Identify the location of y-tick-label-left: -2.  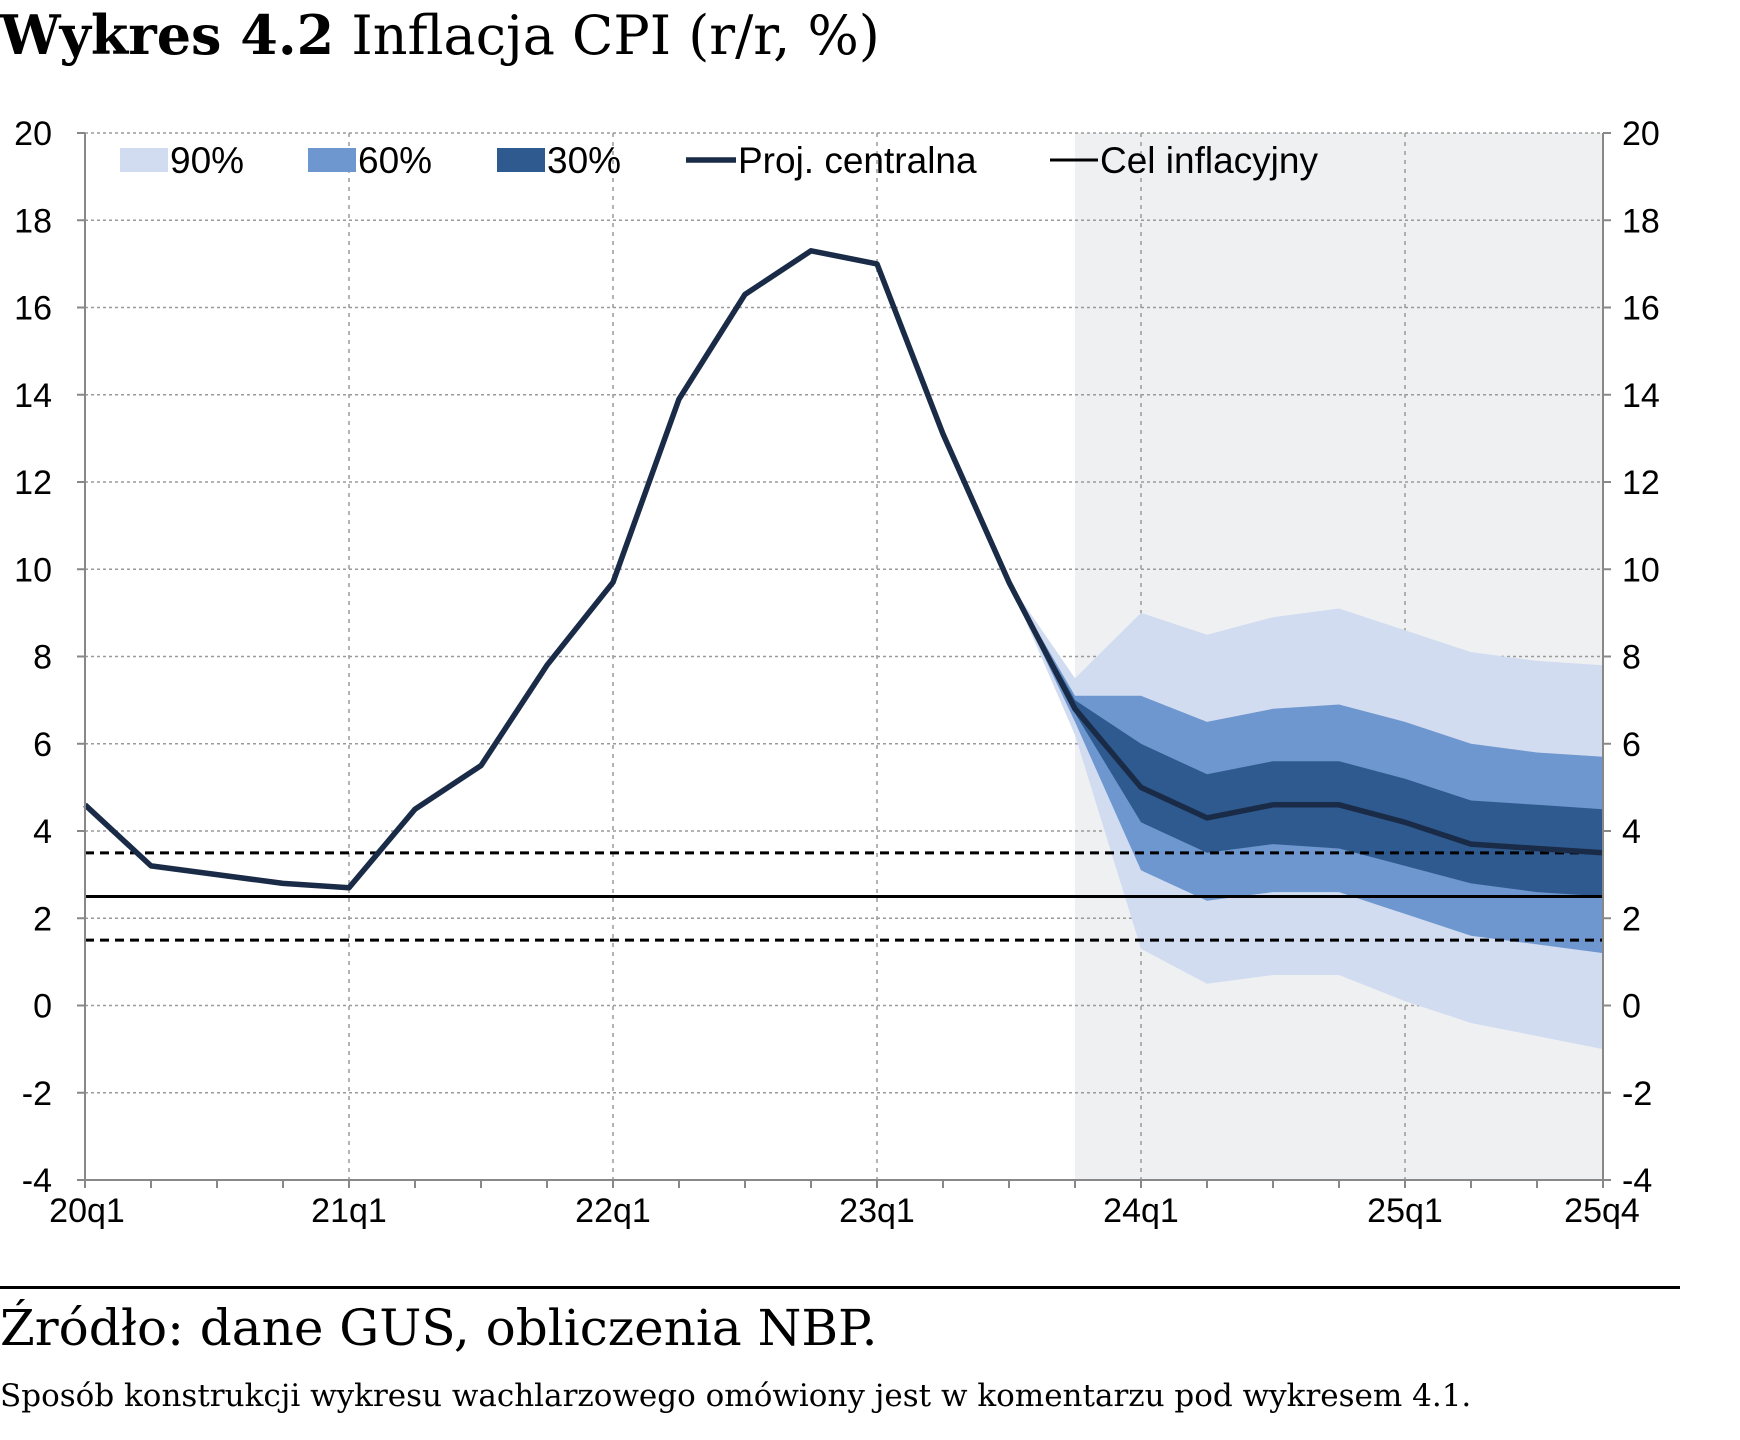
(37, 1094).